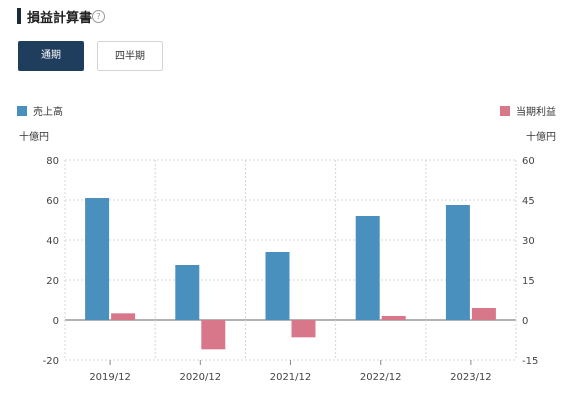 The height and width of the screenshot is (401, 568). Describe the element at coordinates (130, 56) in the screenshot. I see `tab-quarterly: 四半期` at that location.